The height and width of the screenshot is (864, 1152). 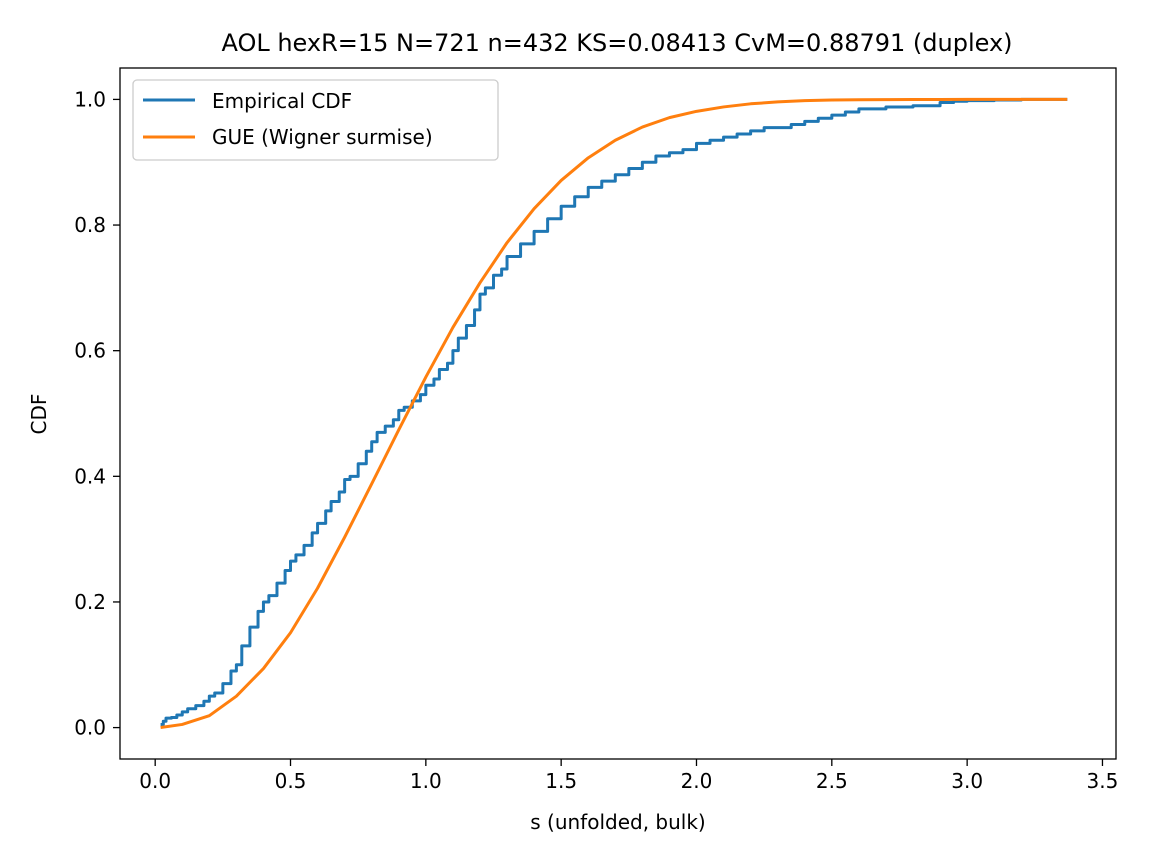 I want to click on x-axis: 0.0 0.5 1.0 1.5 2.0 2.5 3.0 3.5, so click(x=628, y=776).